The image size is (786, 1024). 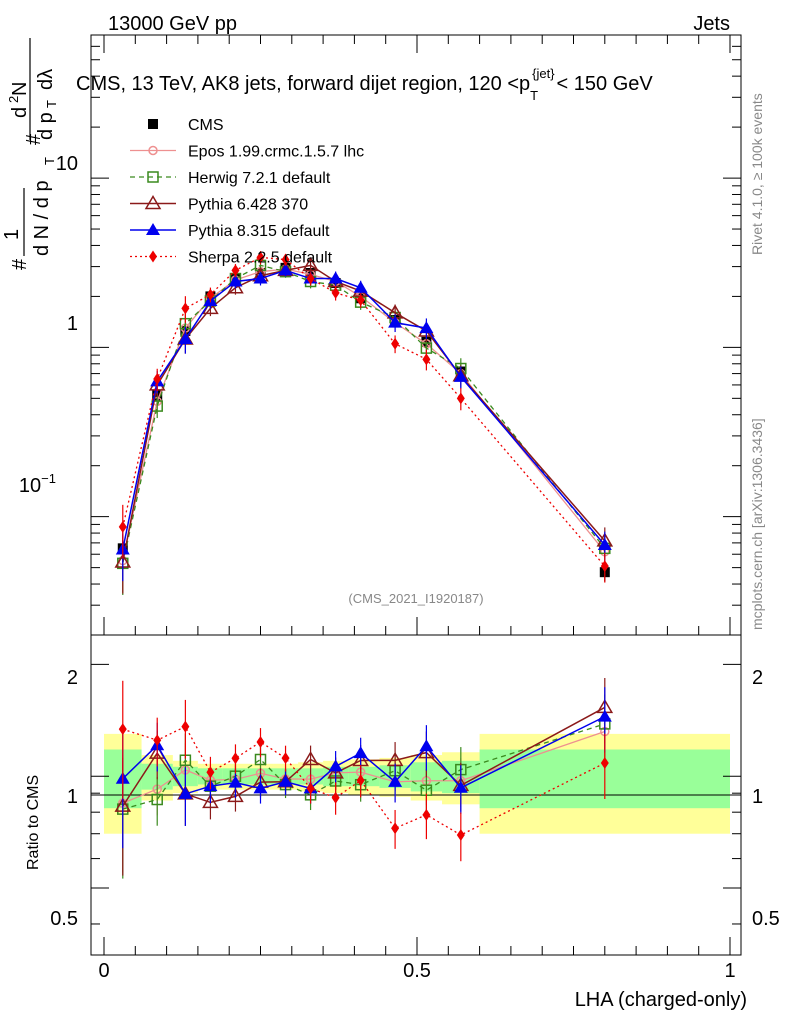 I want to click on x-axis-label: LHA (charged-only), so click(x=661, y=1000).